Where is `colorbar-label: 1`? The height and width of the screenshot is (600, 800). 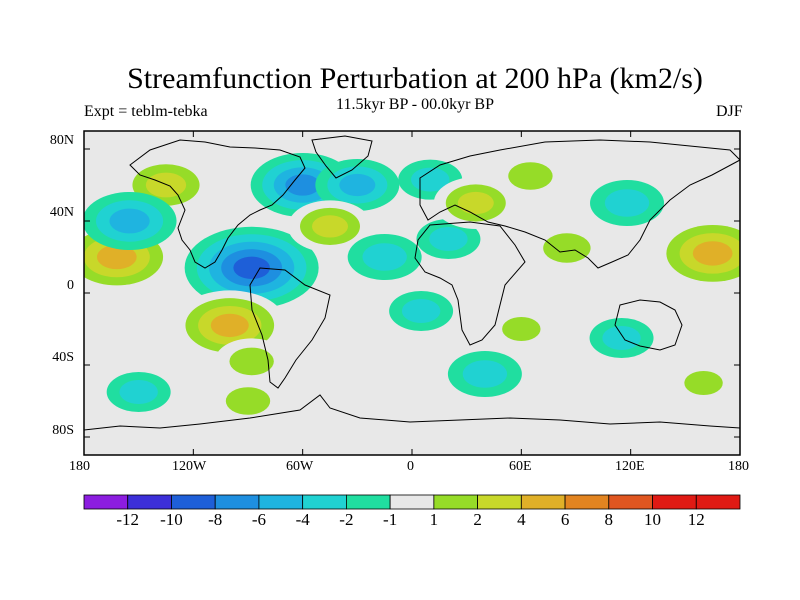 colorbar-label: 1 is located at coordinates (434, 519).